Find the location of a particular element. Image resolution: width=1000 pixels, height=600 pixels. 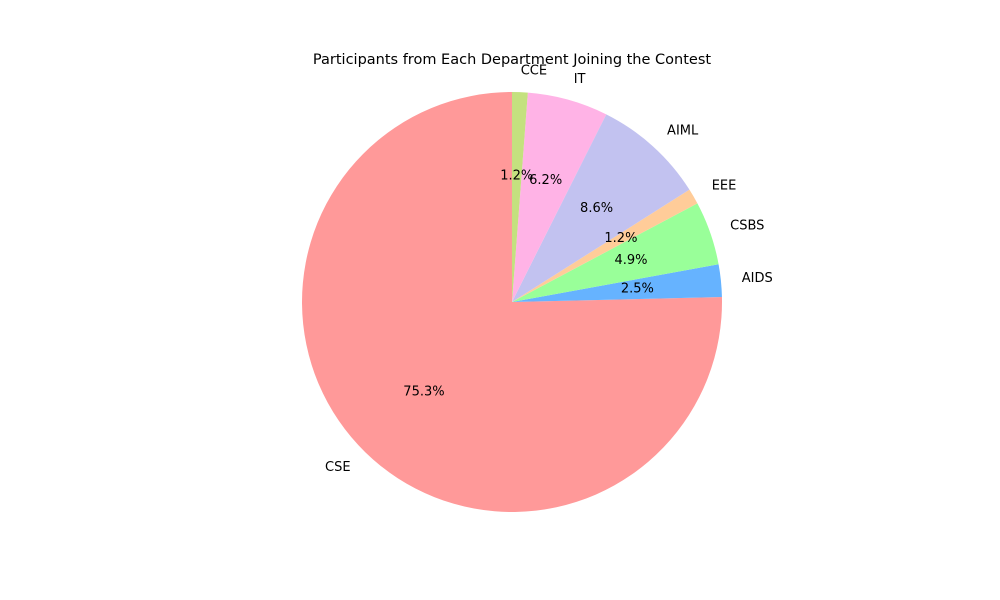

slice-label-eee: EEE is located at coordinates (724, 185).